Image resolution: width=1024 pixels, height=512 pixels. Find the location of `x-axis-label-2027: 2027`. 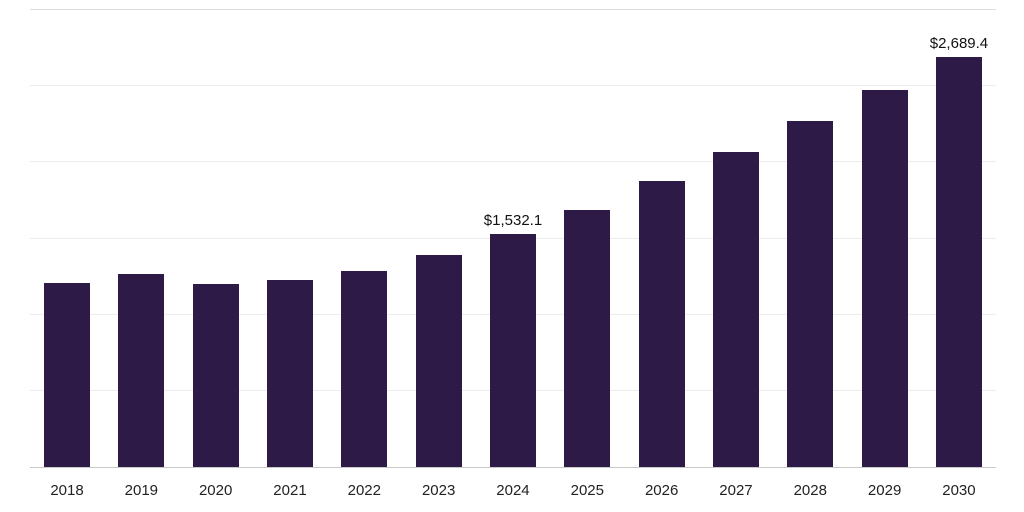

x-axis-label-2027: 2027 is located at coordinates (736, 490).